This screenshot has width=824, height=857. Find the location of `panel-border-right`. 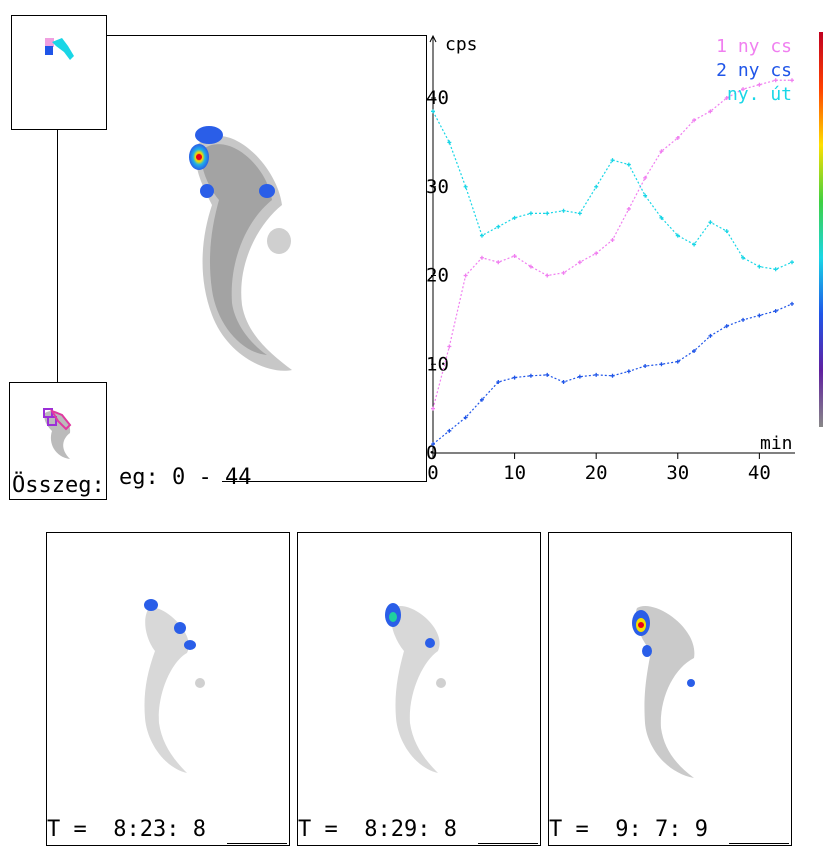

panel-border-right is located at coordinates (426, 258).